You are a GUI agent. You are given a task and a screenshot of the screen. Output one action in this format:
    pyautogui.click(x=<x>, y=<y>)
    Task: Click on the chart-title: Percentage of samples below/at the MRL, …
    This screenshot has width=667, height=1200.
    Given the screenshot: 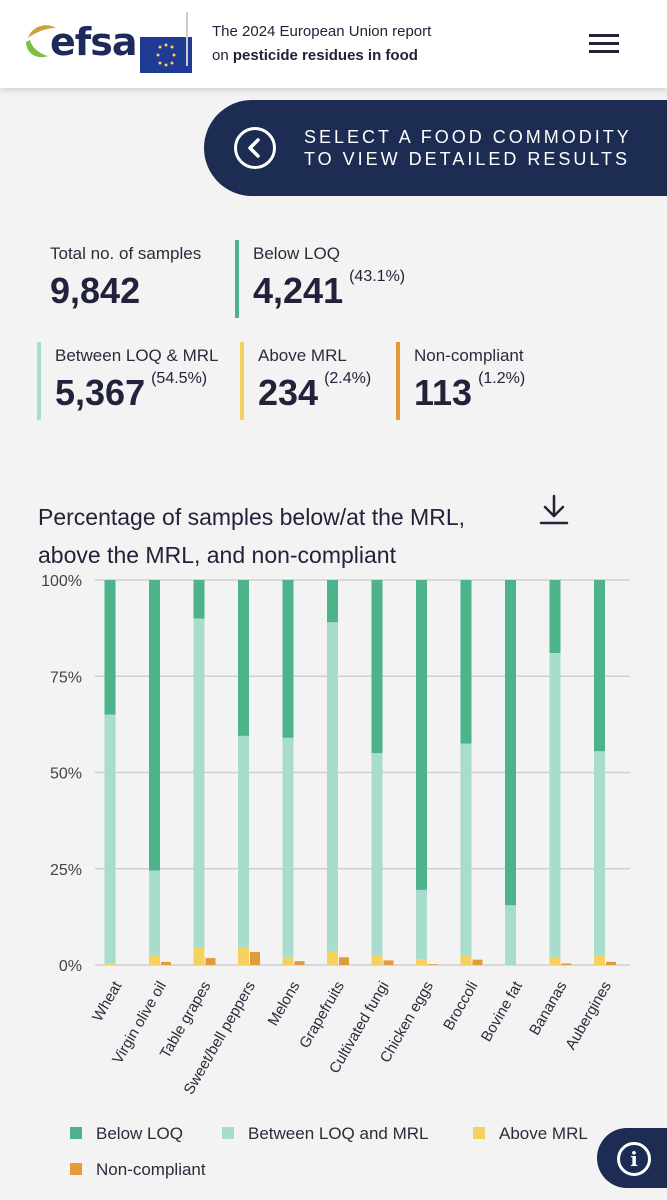 What is the action you would take?
    pyautogui.click(x=252, y=536)
    